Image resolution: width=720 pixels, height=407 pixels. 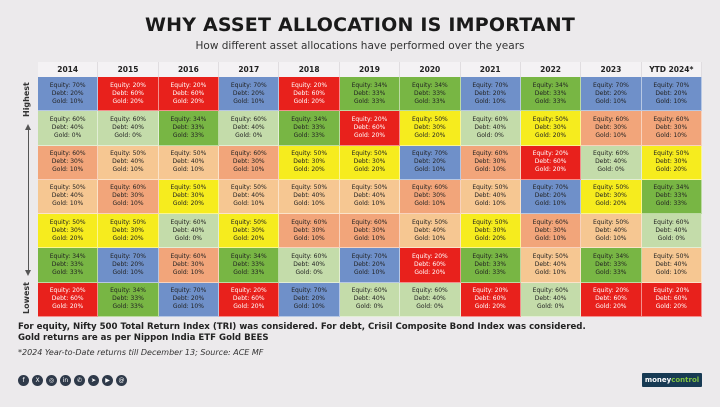 I want to click on linkedin-icon: in, so click(x=65, y=380).